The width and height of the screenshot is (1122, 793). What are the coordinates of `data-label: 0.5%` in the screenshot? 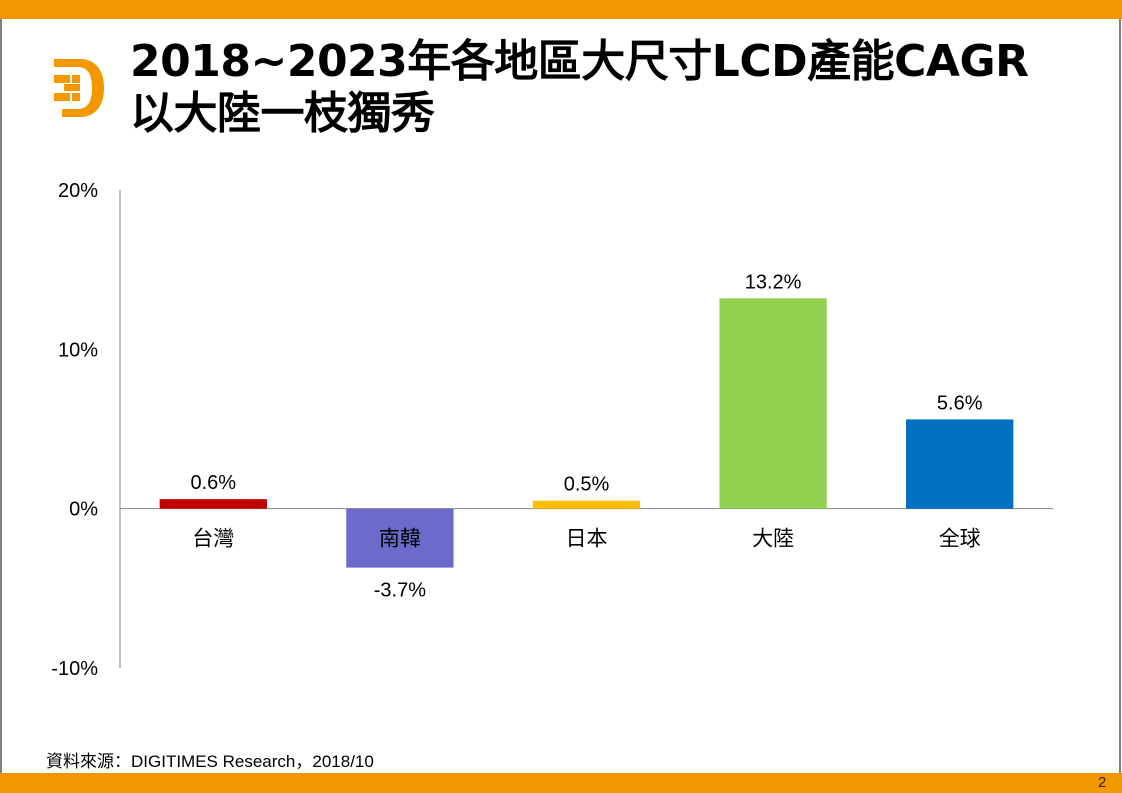 It's located at (587, 485).